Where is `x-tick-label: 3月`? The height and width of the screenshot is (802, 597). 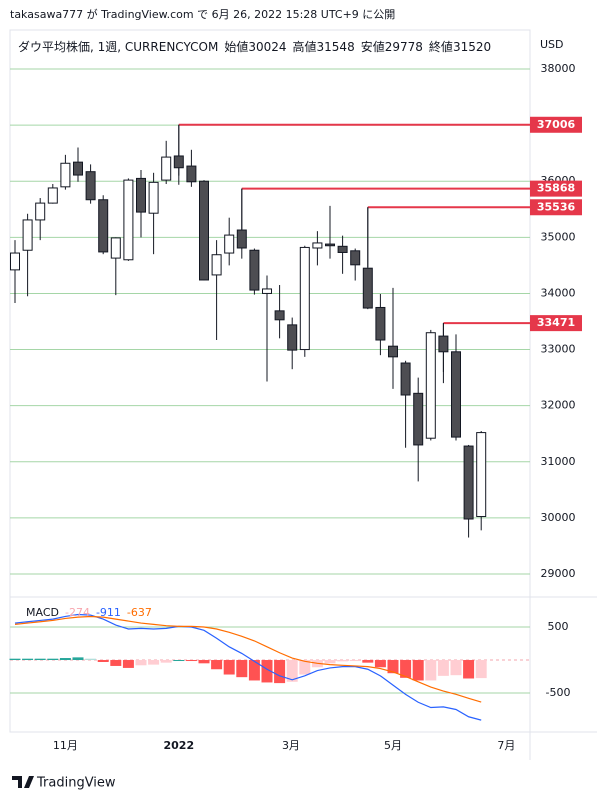
x-tick-label: 3月 is located at coordinates (291, 745).